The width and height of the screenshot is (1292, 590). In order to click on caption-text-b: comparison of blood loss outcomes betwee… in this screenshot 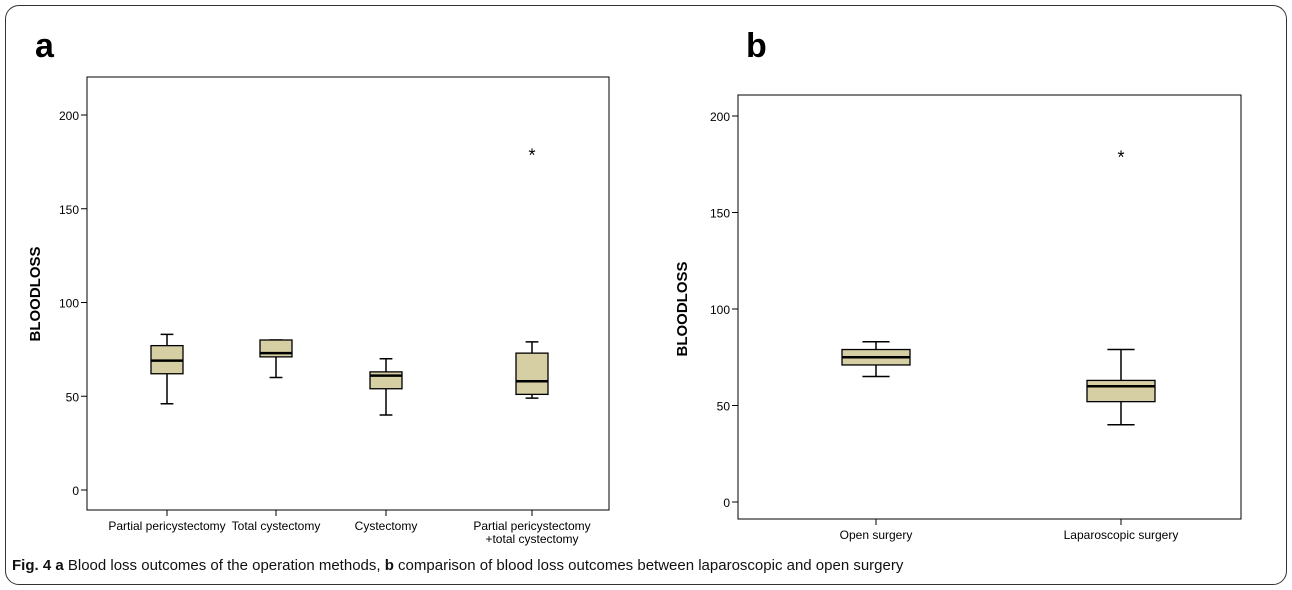, I will do `click(648, 565)`.